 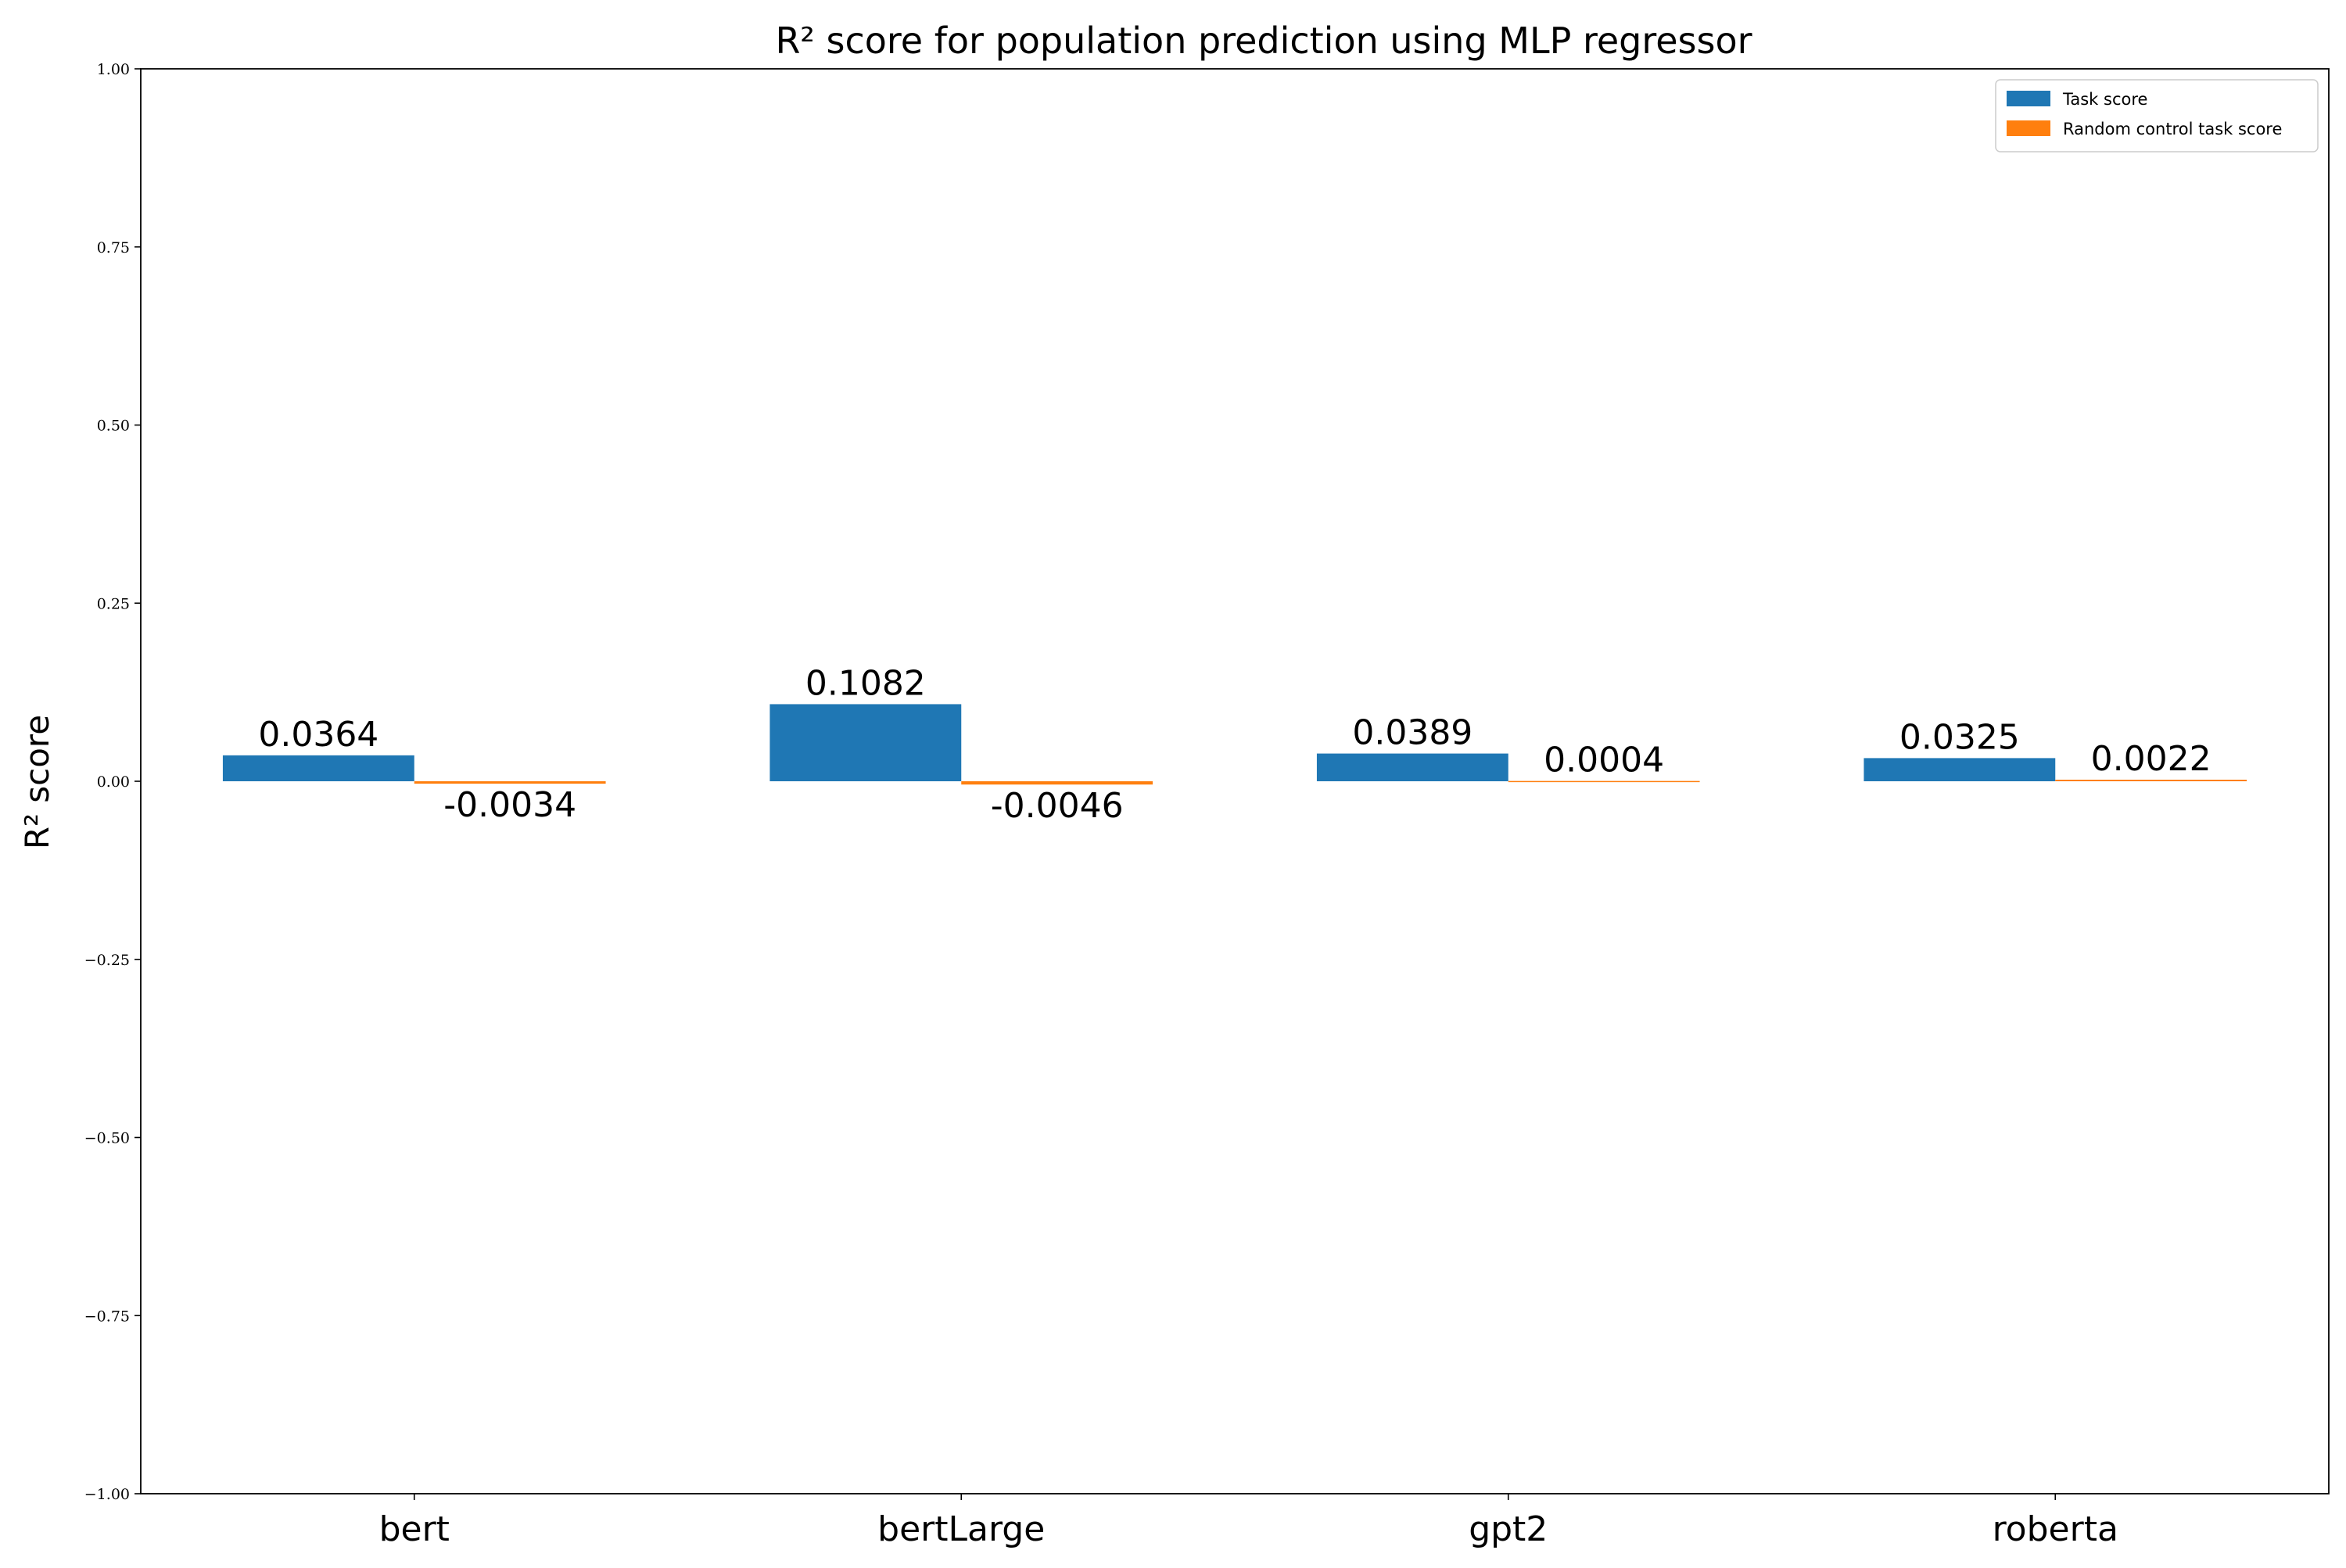 I want to click on bar-value-label: 0.0004, so click(x=1604, y=760).